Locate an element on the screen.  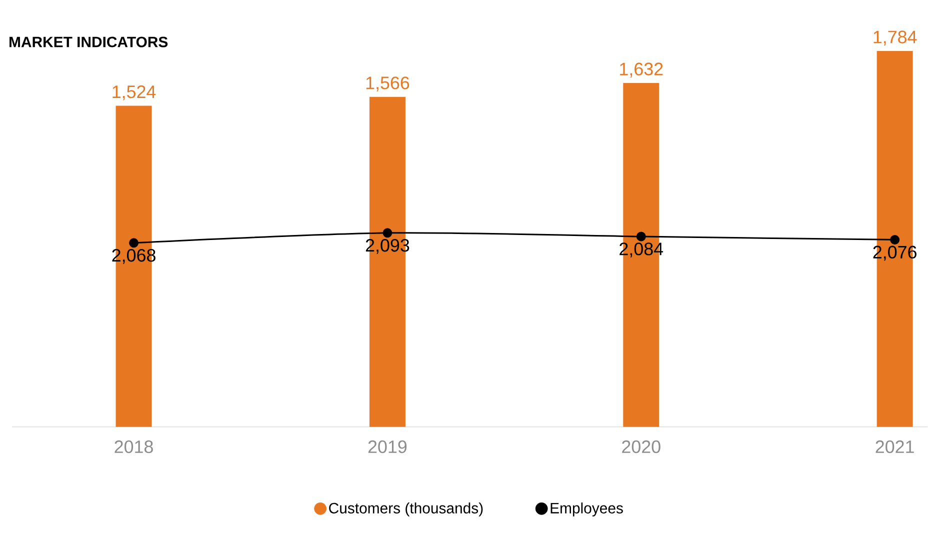
data-label: 1,632 is located at coordinates (641, 70).